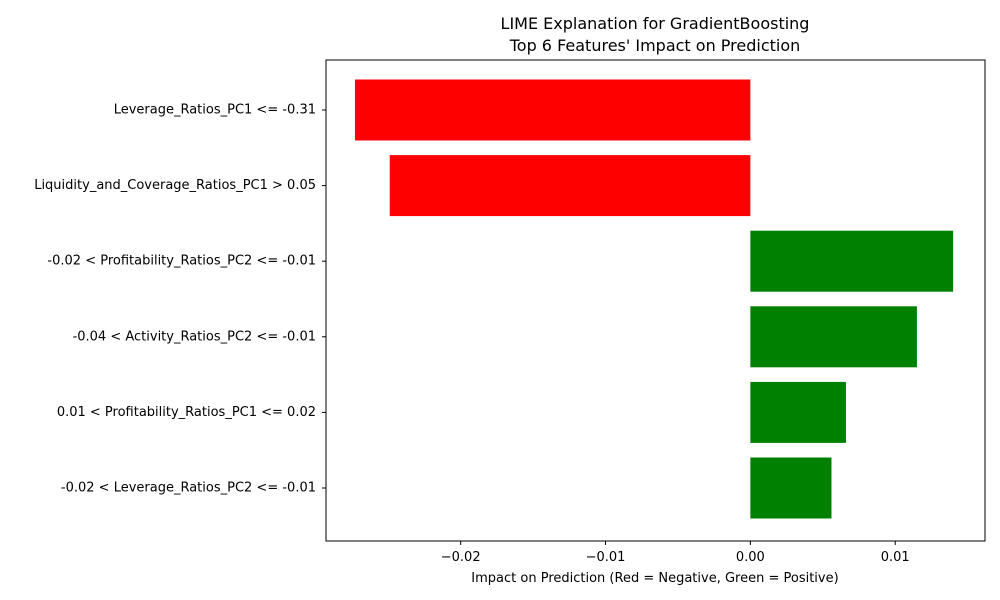 Image resolution: width=1000 pixels, height=600 pixels. I want to click on y-tick-label: Leverage_Ratios_PC1 <= -0.31, so click(215, 110).